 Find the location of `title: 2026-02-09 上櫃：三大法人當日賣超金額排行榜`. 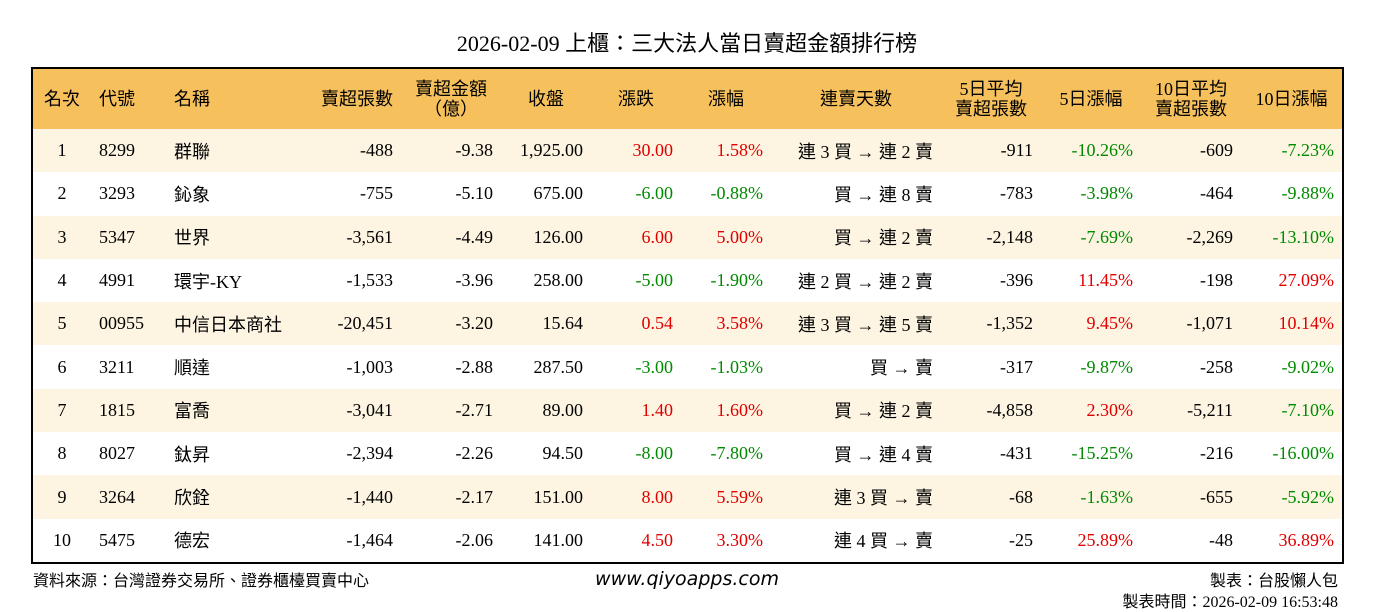

title: 2026-02-09 上櫃：三大法人當日賣超金額排行榜 is located at coordinates (687, 43).